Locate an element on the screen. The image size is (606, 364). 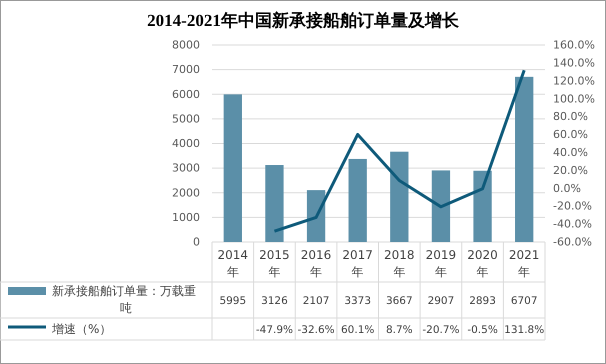
y-tick-label: 5000 is located at coordinates (186, 119).